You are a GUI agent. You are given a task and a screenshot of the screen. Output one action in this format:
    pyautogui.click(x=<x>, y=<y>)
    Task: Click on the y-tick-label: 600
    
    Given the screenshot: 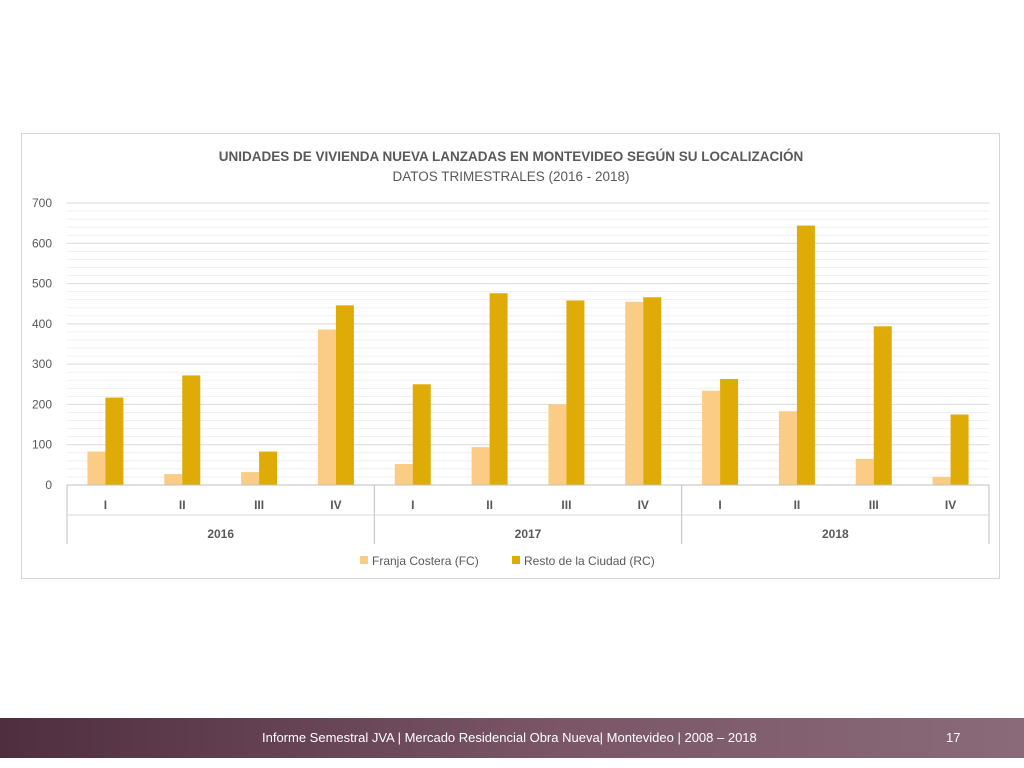 What is the action you would take?
    pyautogui.click(x=42, y=243)
    